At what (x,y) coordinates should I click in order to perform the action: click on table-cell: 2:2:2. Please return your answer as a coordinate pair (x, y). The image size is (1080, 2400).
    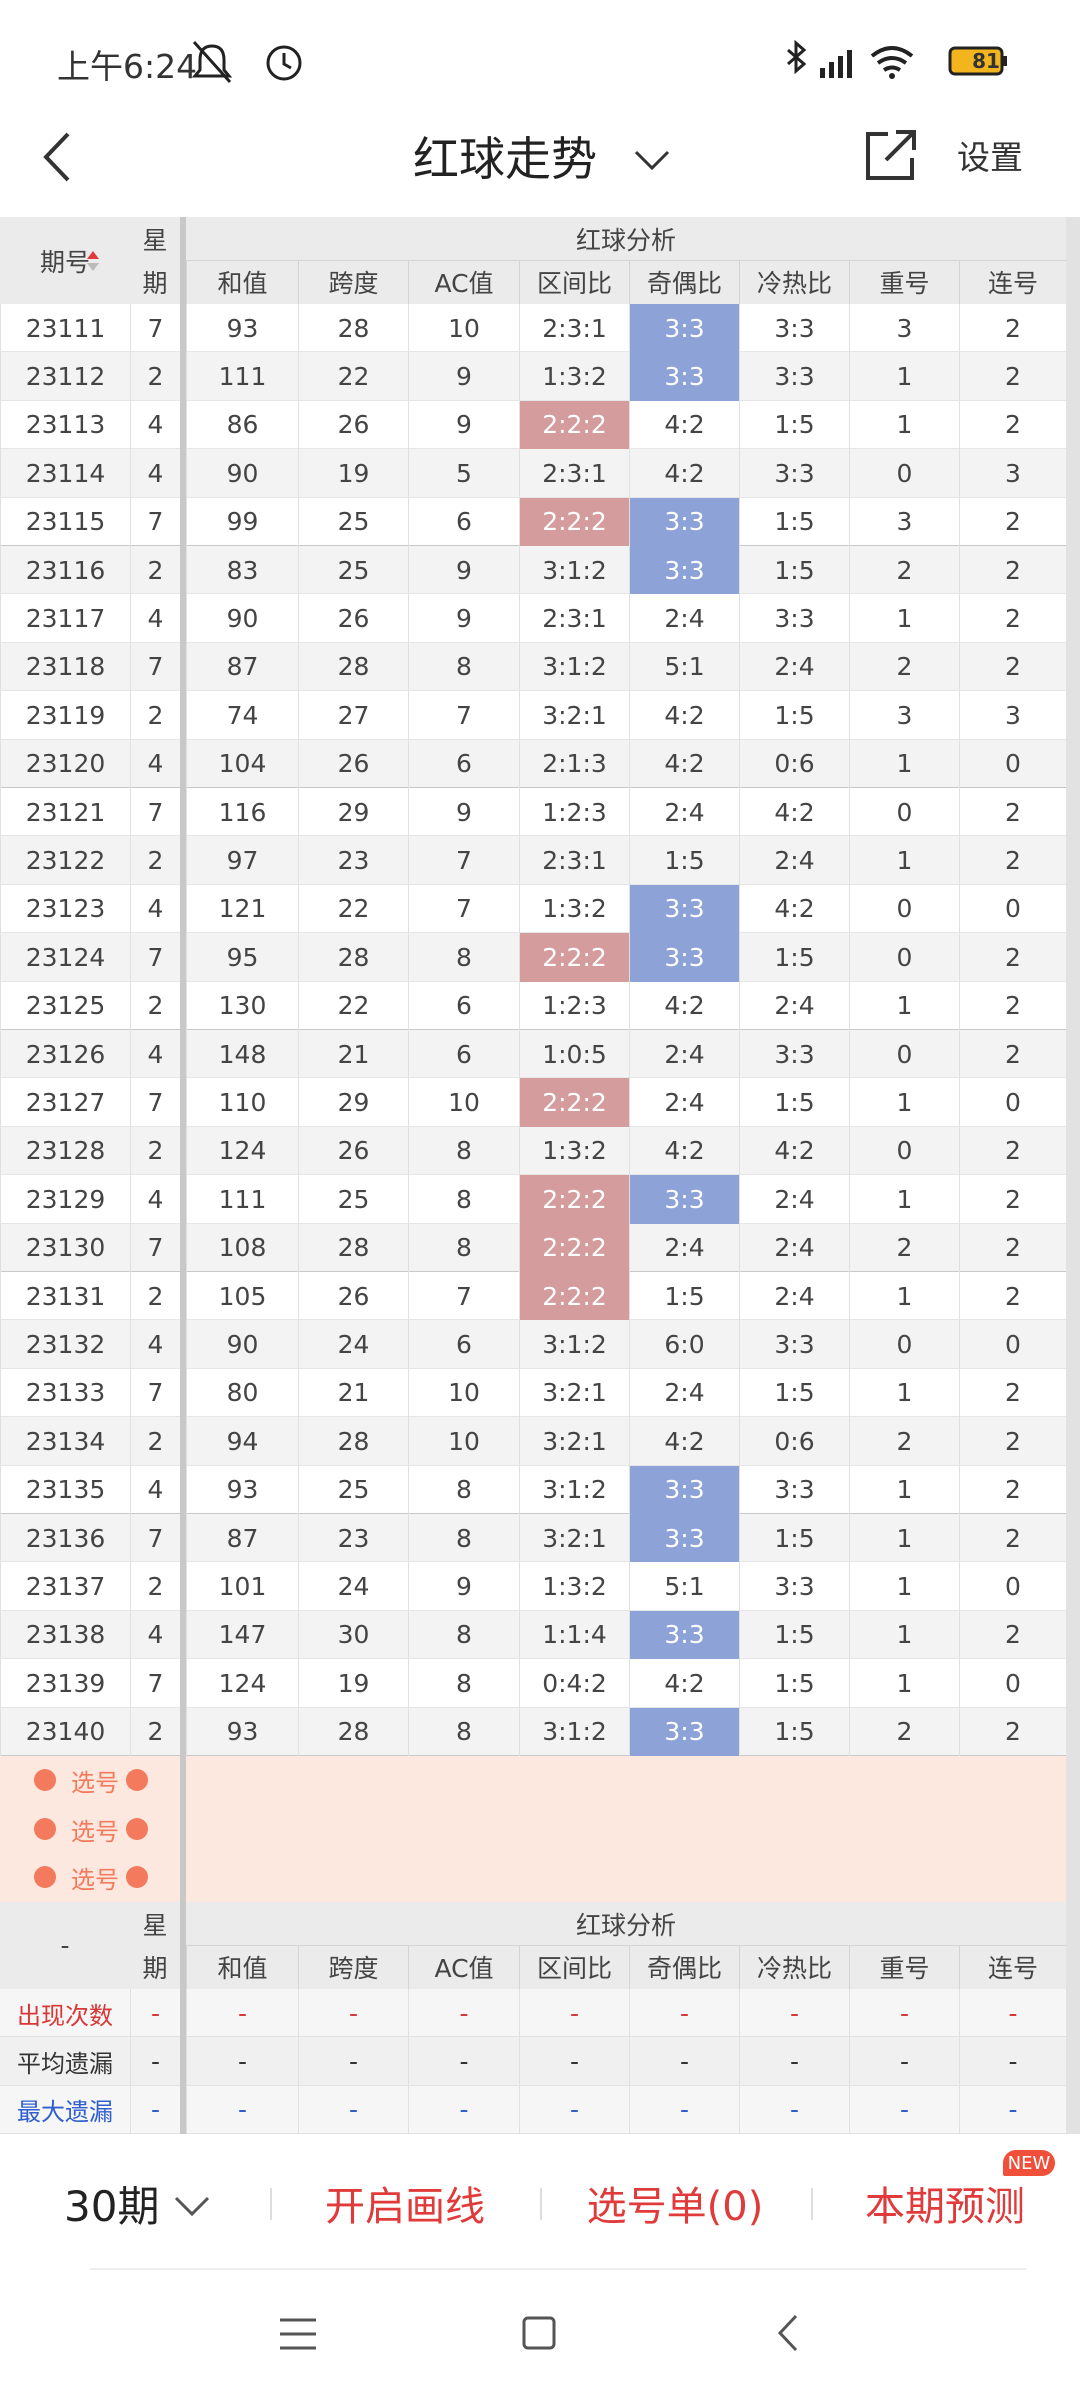
    Looking at the image, I should click on (574, 957).